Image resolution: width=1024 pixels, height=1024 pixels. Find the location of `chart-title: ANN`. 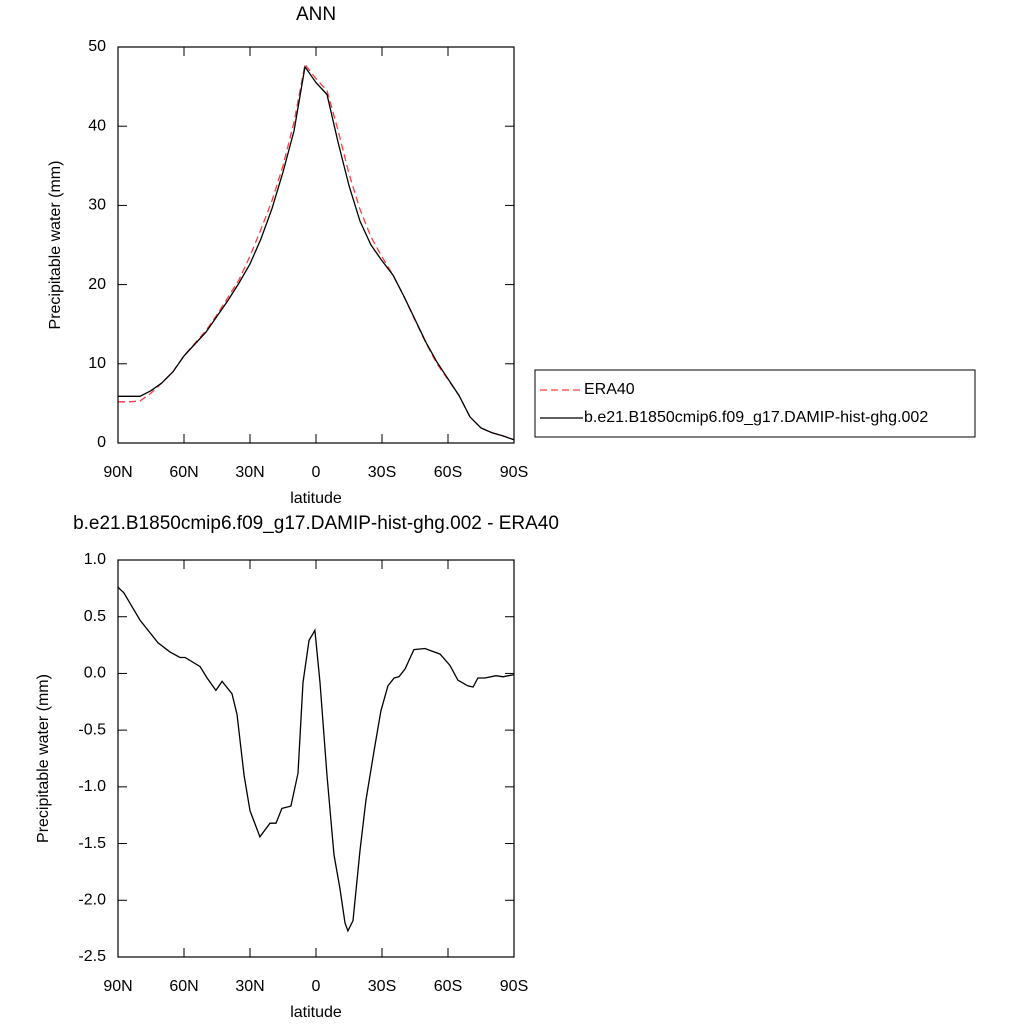

chart-title: ANN is located at coordinates (316, 14).